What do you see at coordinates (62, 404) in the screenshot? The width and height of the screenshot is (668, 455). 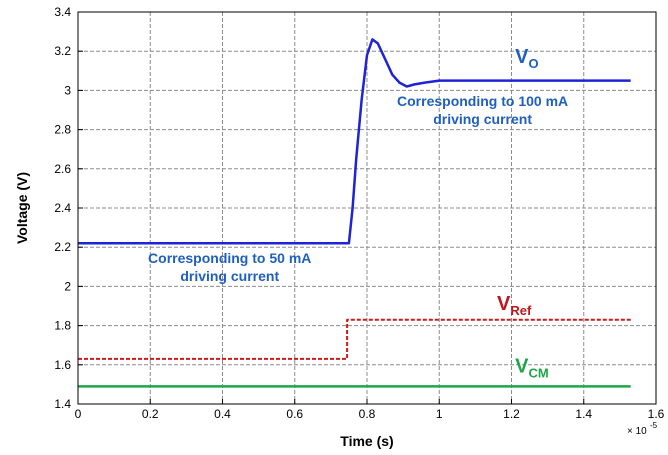 I see `y-tick-label: 1.4` at bounding box center [62, 404].